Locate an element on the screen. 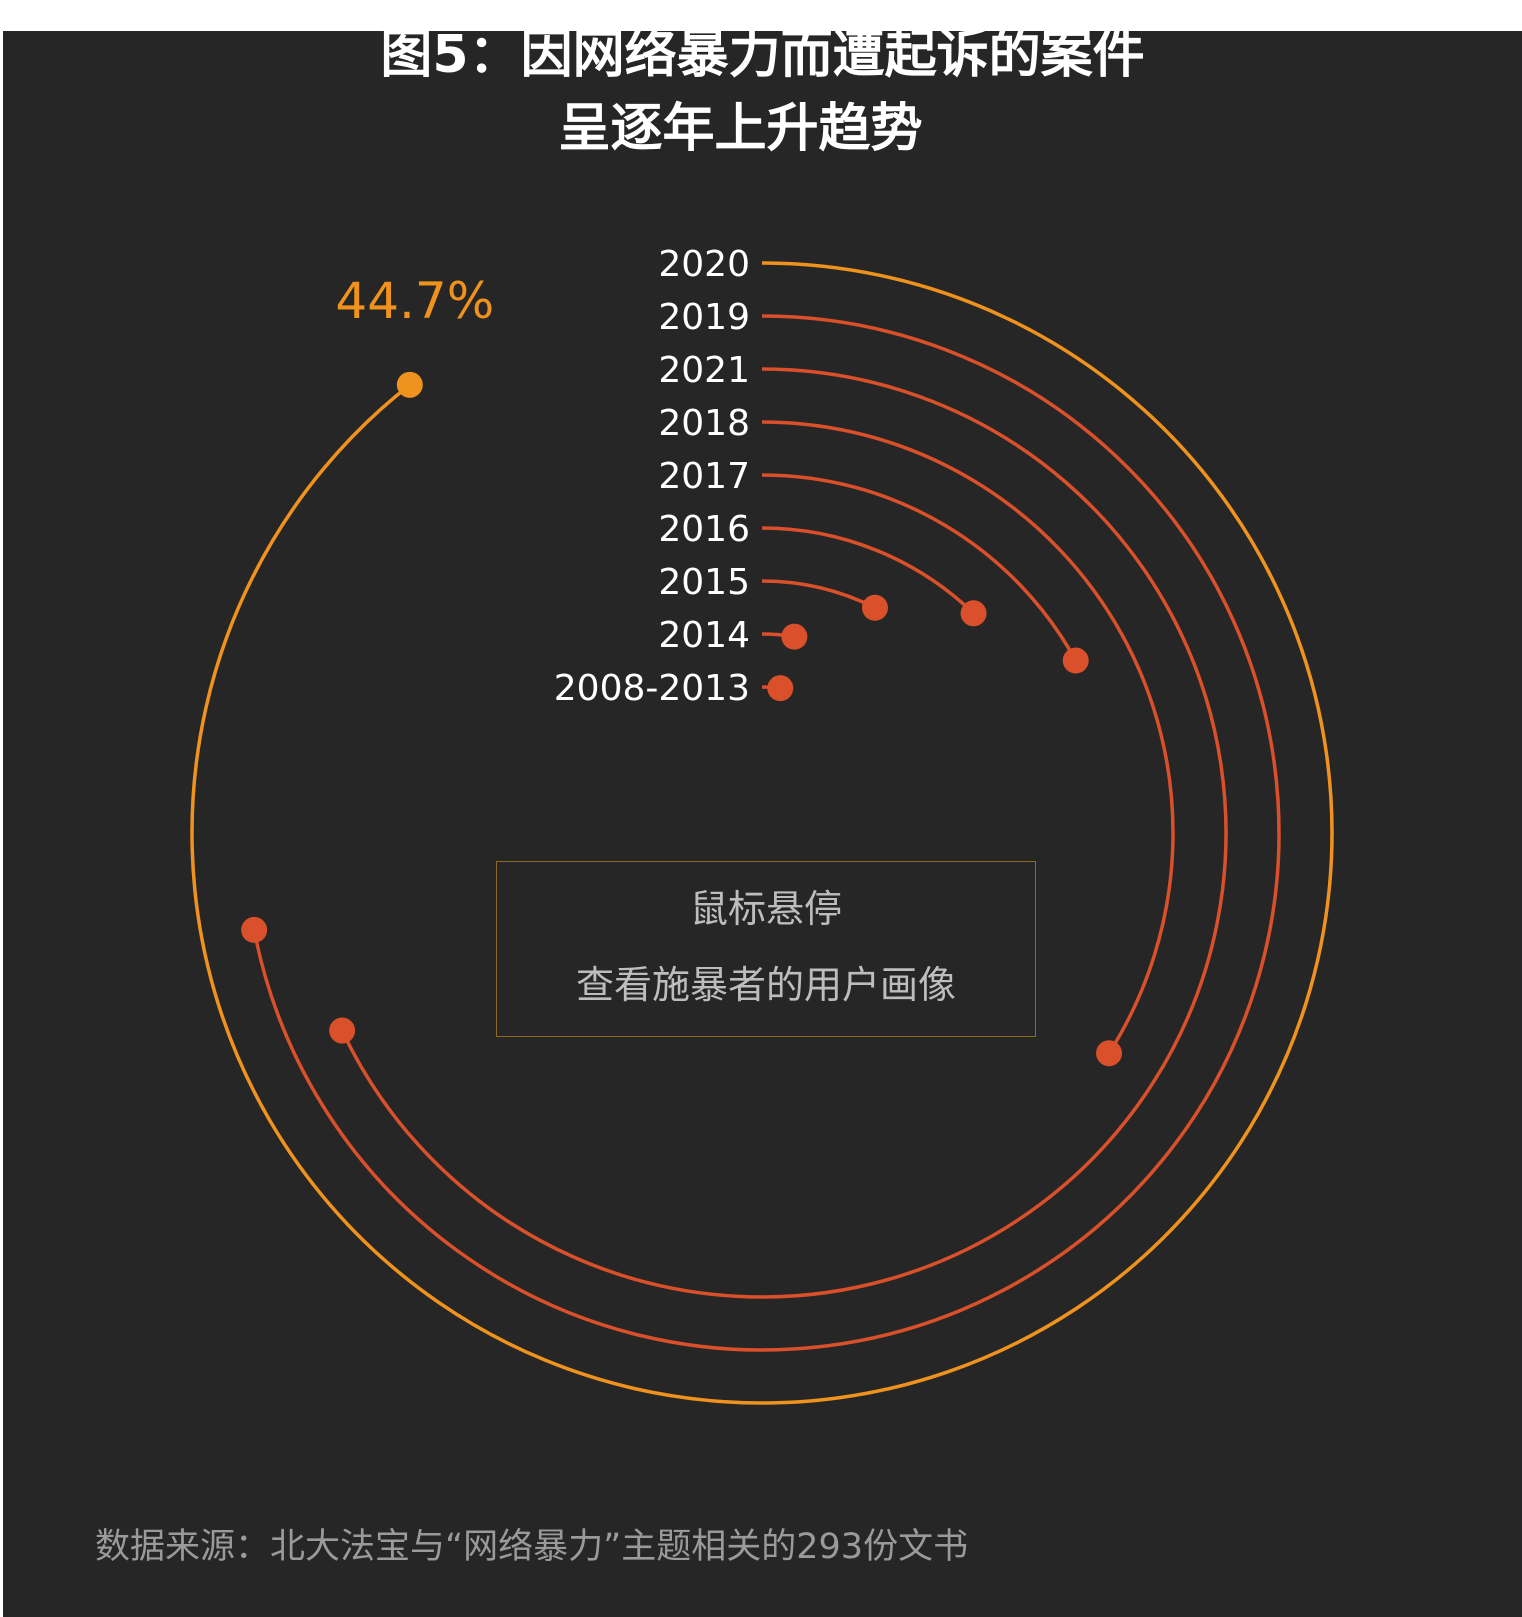 The width and height of the screenshot is (1522, 1617). data-source-note: 数据来源：北大法宝与“网络暴力”主题相关的293份文书 is located at coordinates (532, 1547).